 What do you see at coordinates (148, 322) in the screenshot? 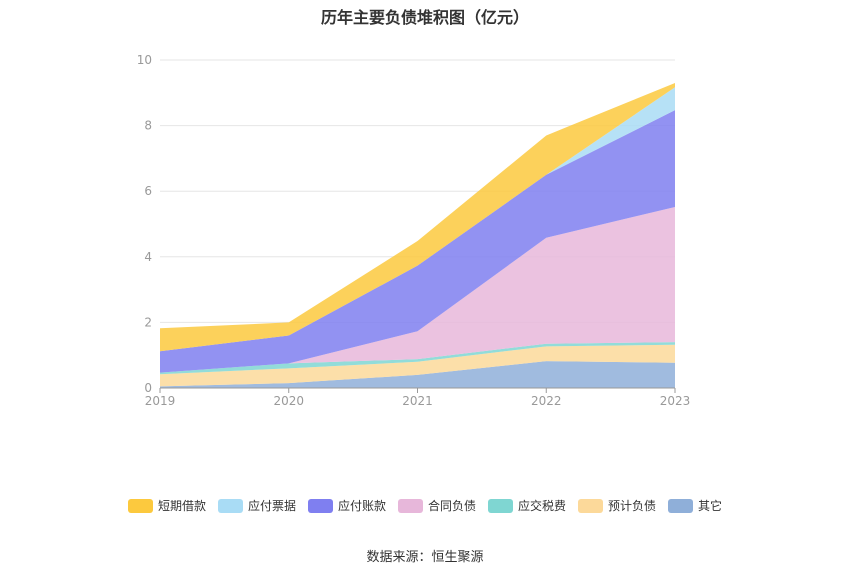
I see `y-tick-label: 2` at bounding box center [148, 322].